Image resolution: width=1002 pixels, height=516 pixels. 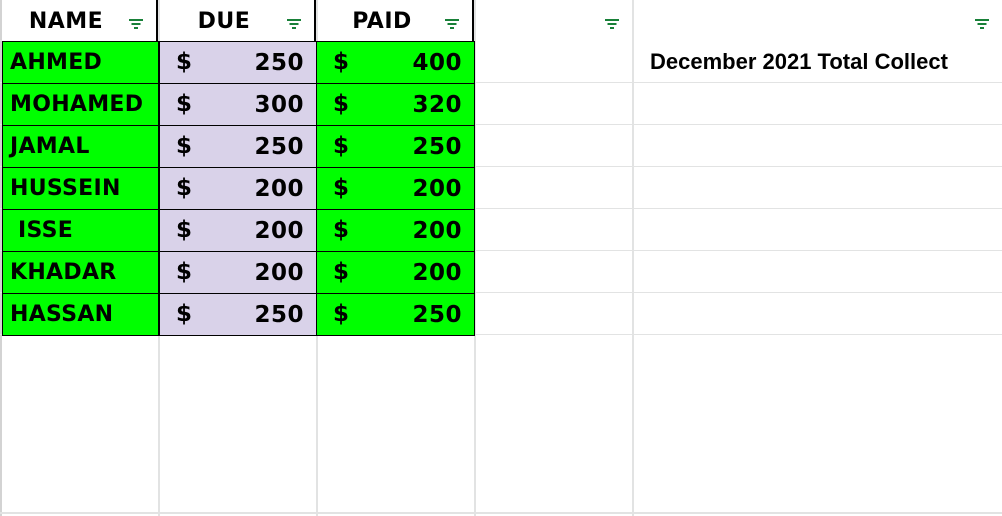 I want to click on header-label-due: DUE, so click(x=224, y=21).